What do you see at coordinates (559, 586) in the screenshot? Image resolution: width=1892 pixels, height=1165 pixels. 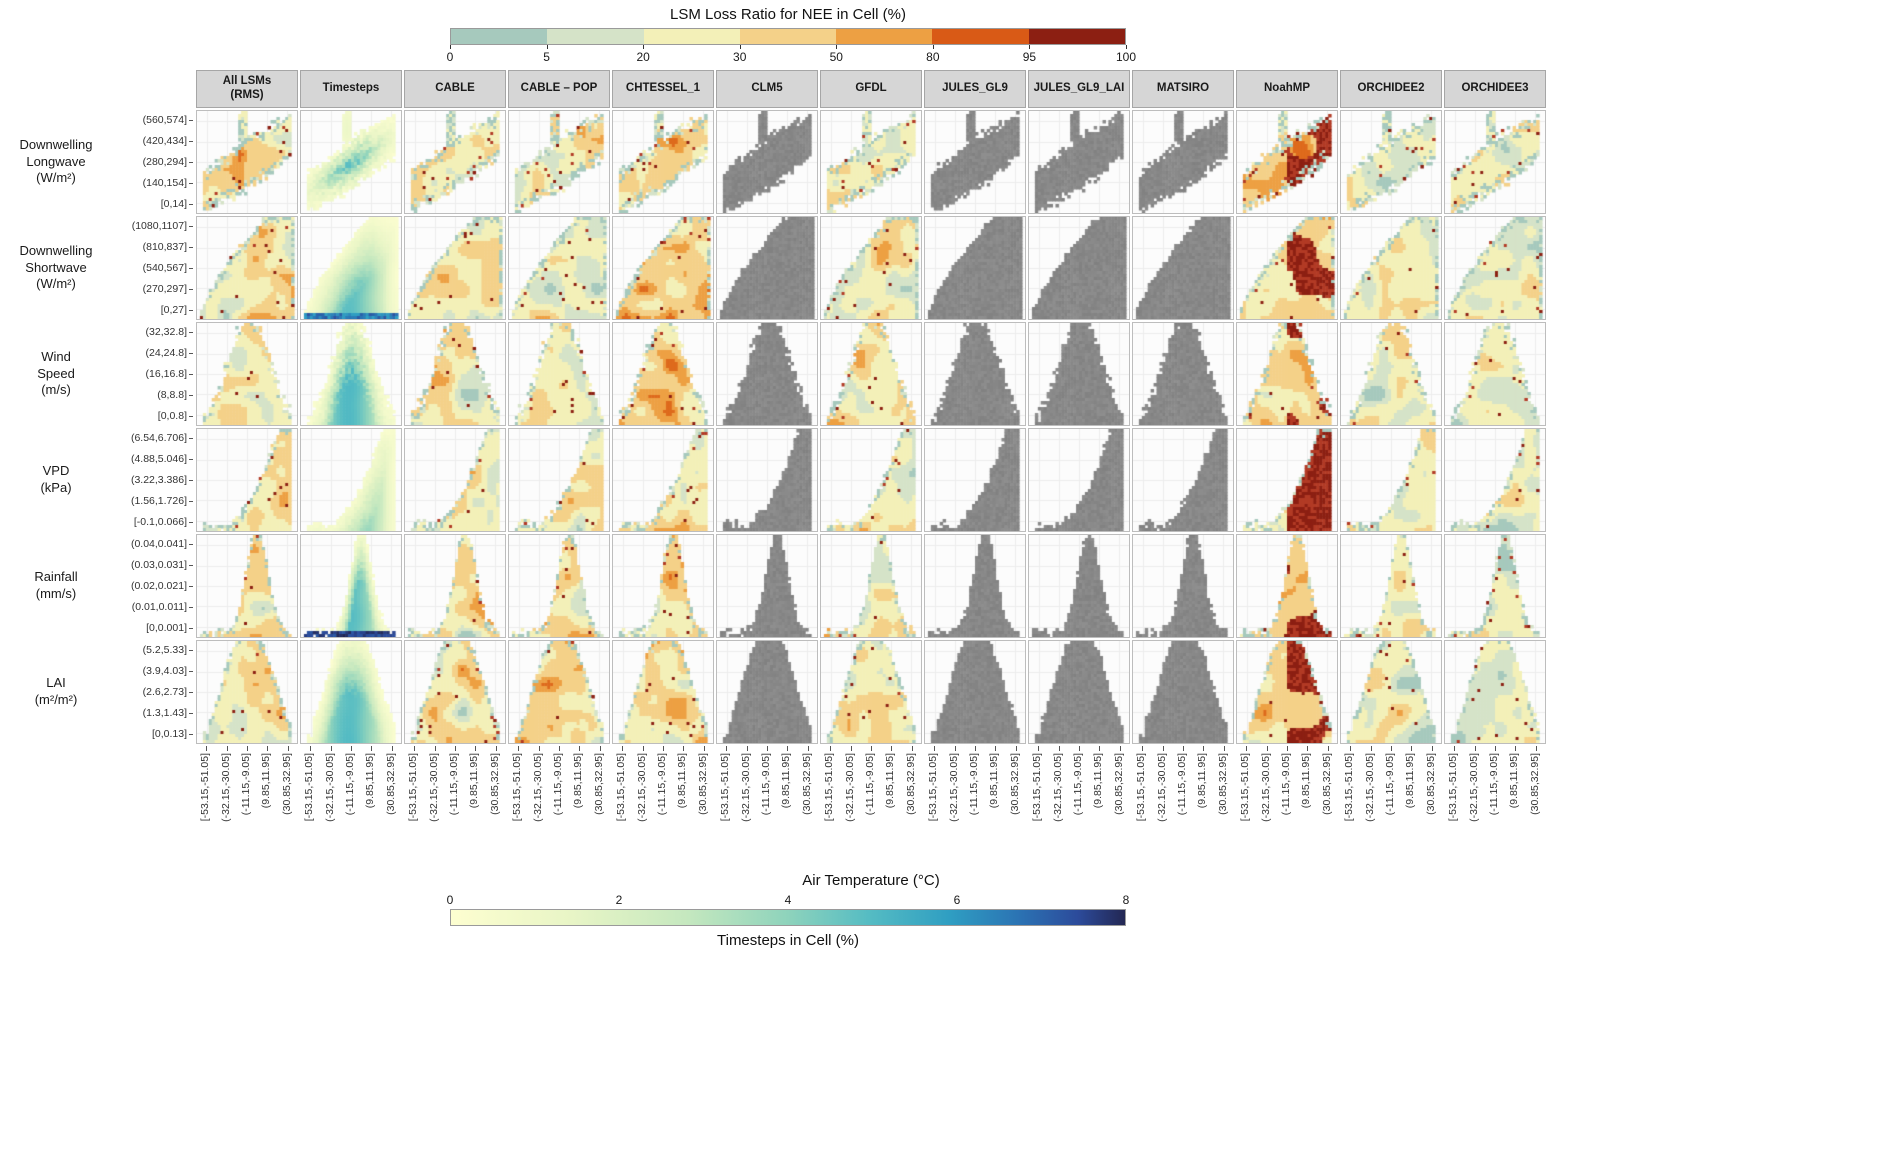 I see `facet-panel-r4-c3` at bounding box center [559, 586].